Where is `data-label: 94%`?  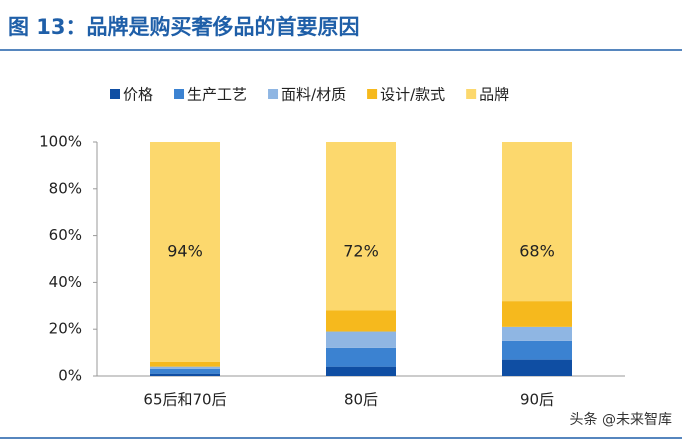
data-label: 94% is located at coordinates (185, 251).